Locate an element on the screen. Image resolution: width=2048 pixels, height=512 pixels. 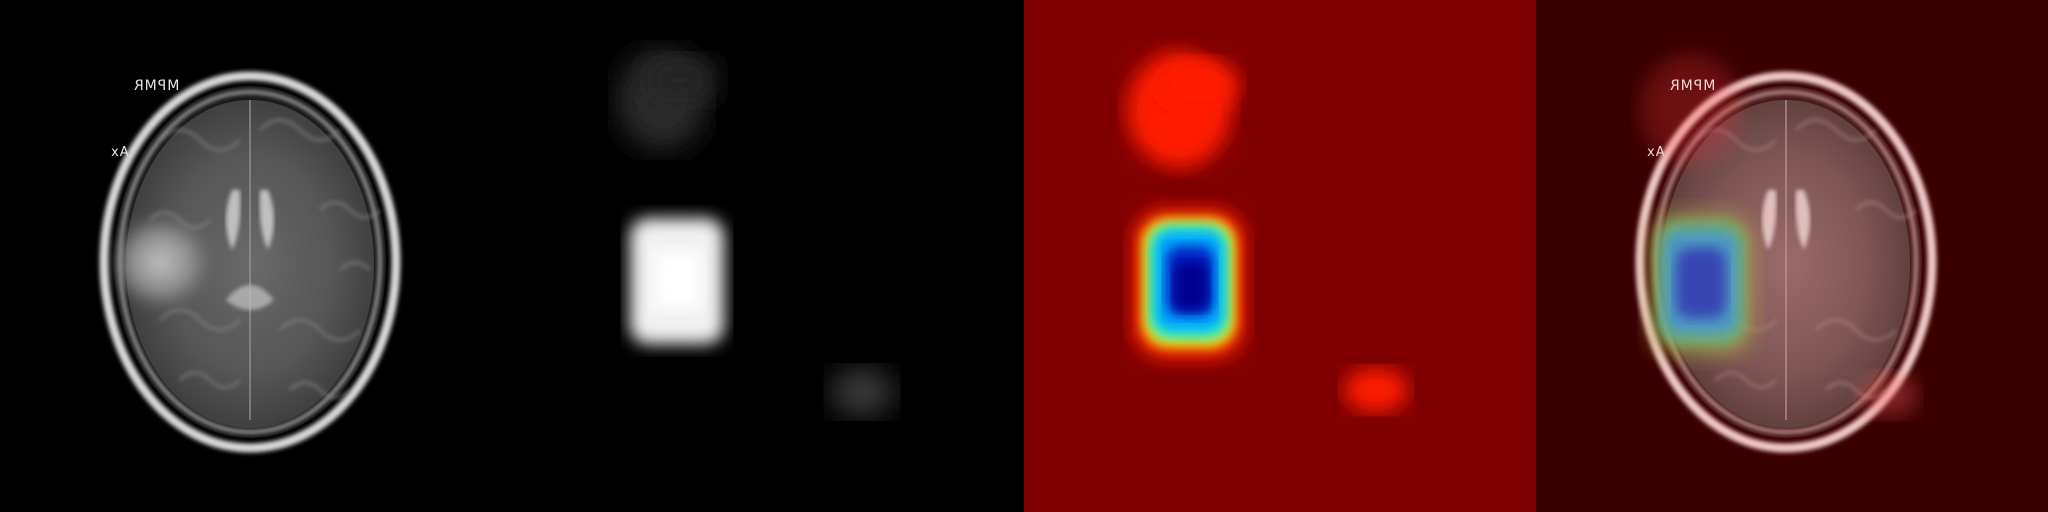
overlay-scan-label-side: Ax is located at coordinates (1655, 152).